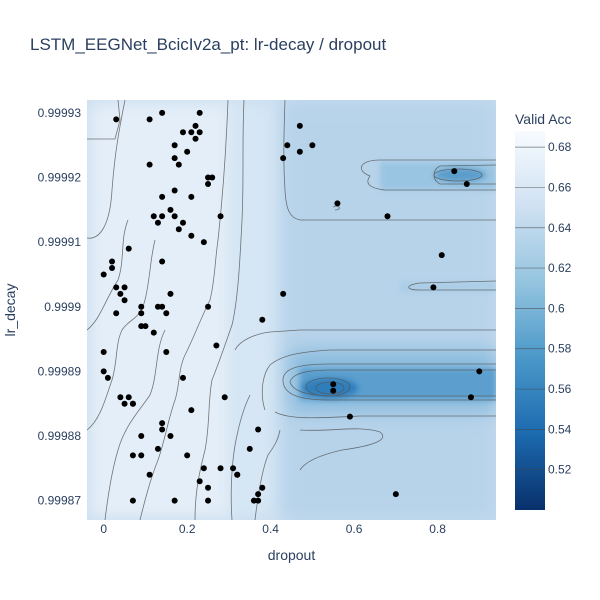  What do you see at coordinates (560, 349) in the screenshot?
I see `colorbar-tick-label: 0.58` at bounding box center [560, 349].